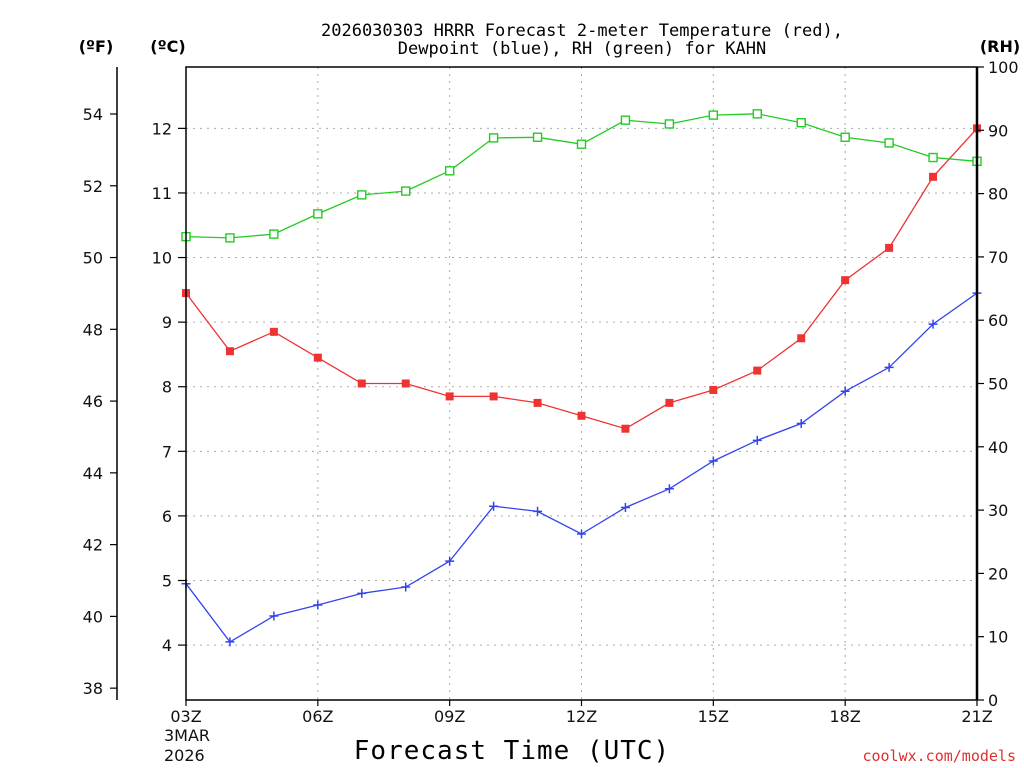 The width and height of the screenshot is (1024, 768). What do you see at coordinates (998, 637) in the screenshot?
I see `rh-tick-label-10: 10` at bounding box center [998, 637].